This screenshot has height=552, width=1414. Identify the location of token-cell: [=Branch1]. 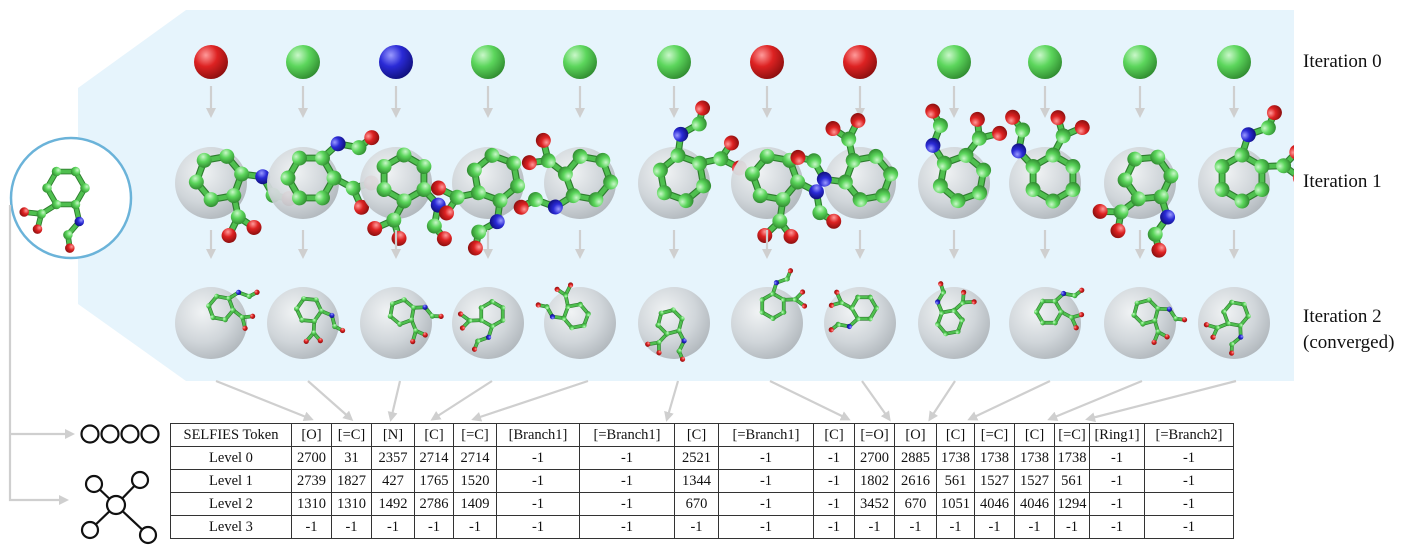
(627, 435).